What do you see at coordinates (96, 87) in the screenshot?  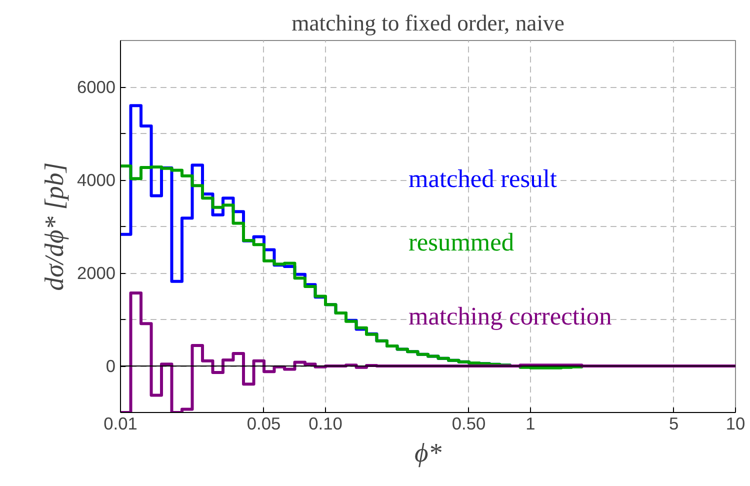 I see `y-tick-label: 6000` at bounding box center [96, 87].